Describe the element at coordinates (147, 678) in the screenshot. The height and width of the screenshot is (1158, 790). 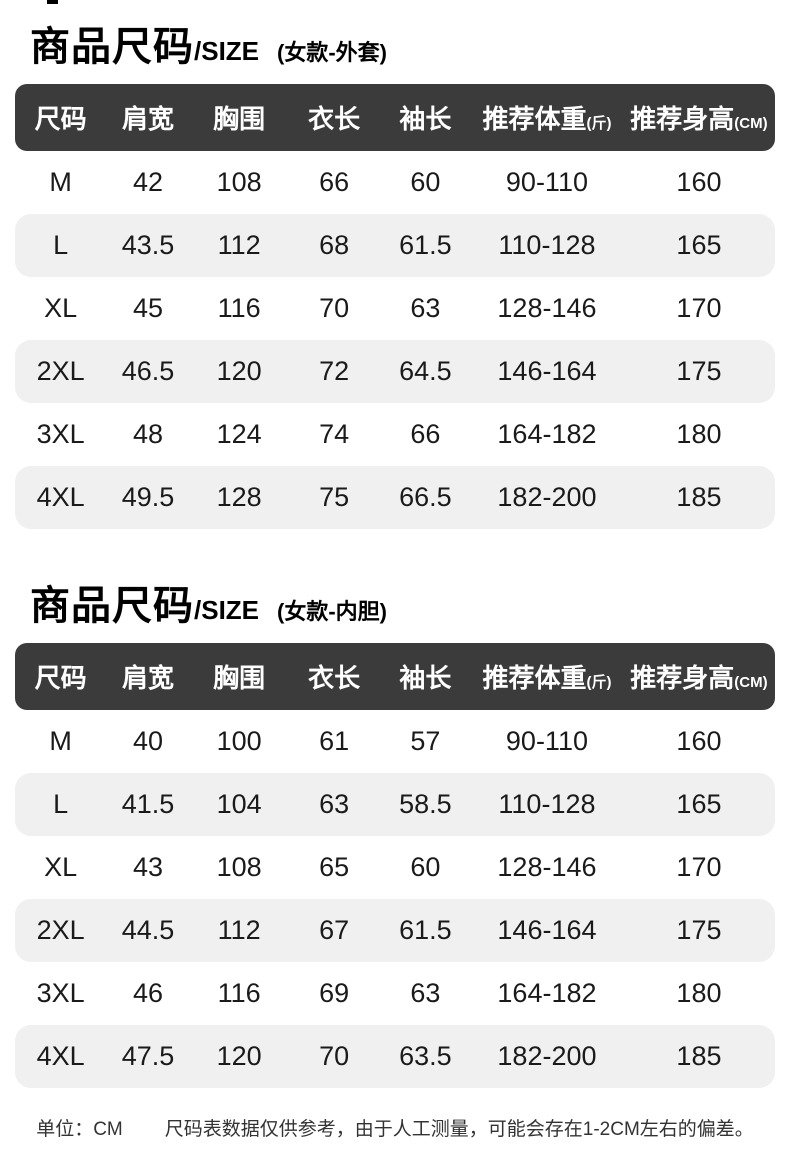
I see `column-header-shoulder: 肩宽` at that location.